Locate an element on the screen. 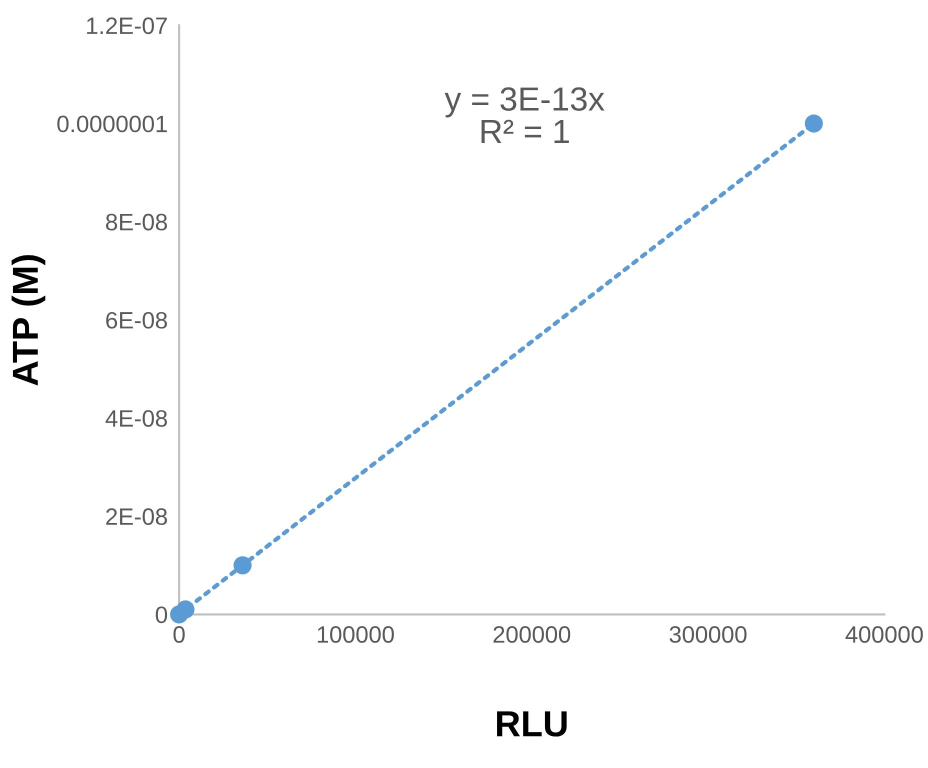 The width and height of the screenshot is (928, 768). y-tick-label: 2E-08 is located at coordinates (136, 517).